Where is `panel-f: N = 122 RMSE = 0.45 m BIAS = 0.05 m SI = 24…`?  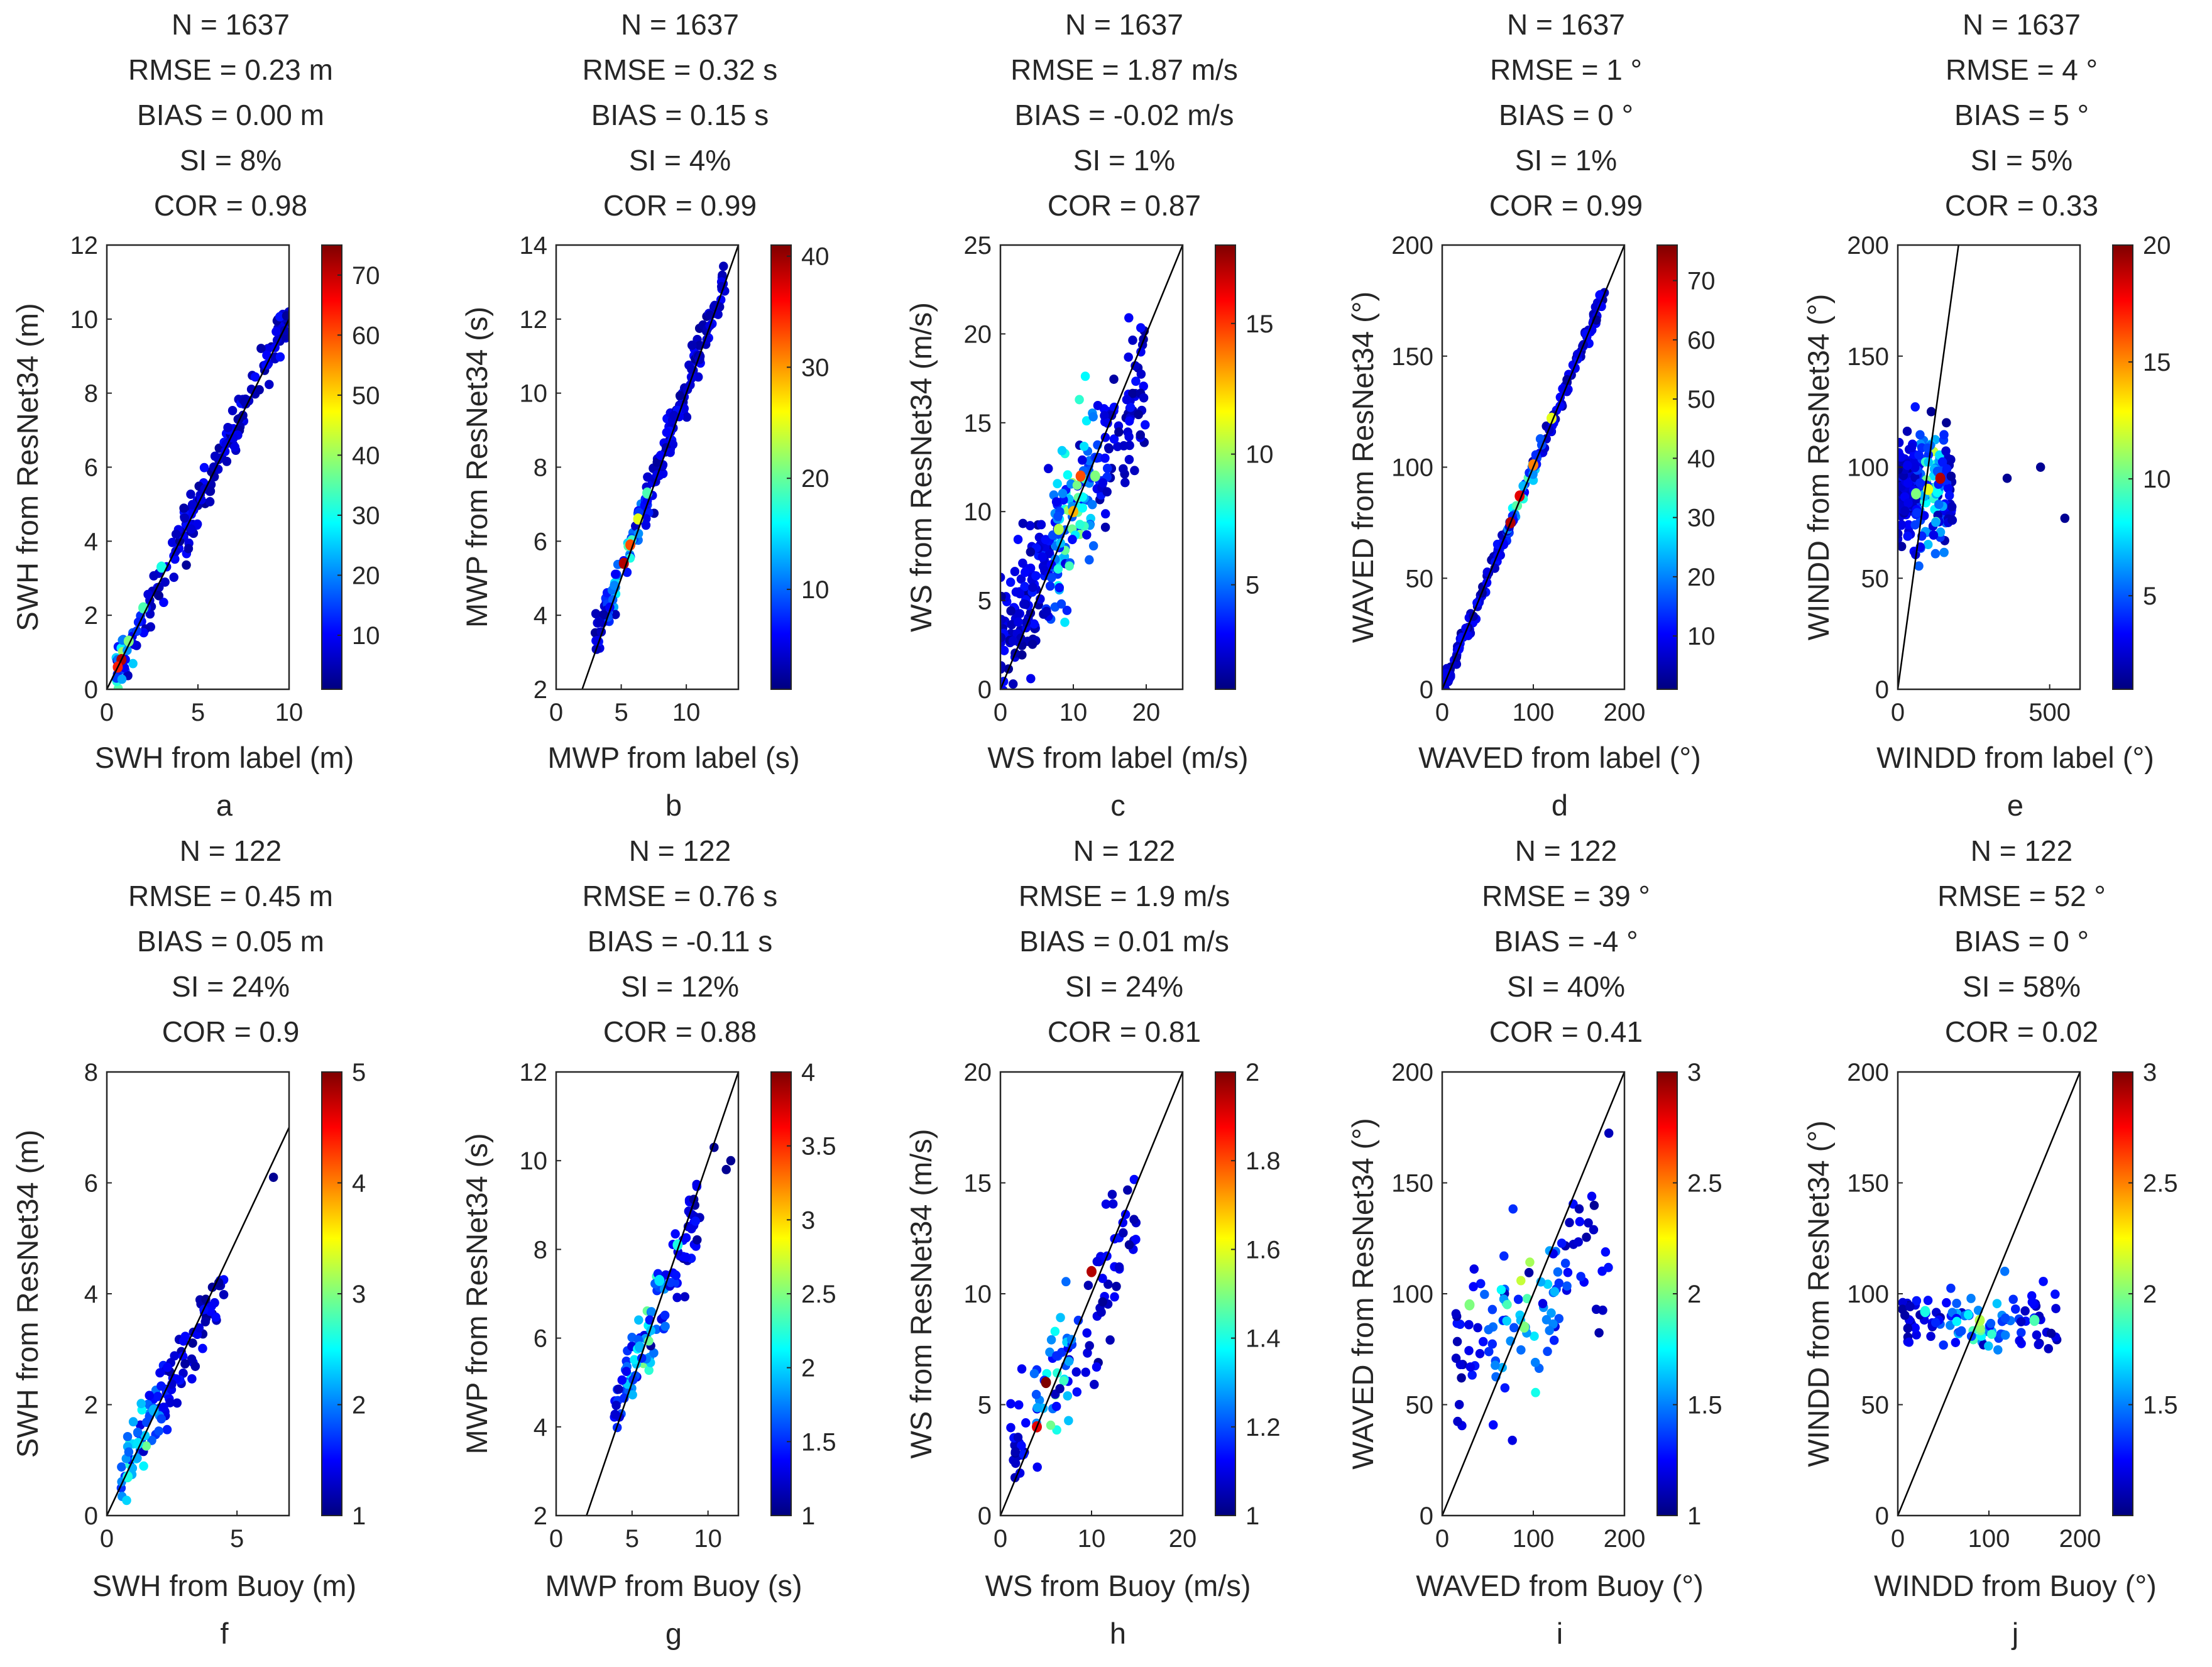
panel-f: N = 122 RMSE = 0.45 m BIAS = 0.05 m SI = 24… is located at coordinates (188, 1242).